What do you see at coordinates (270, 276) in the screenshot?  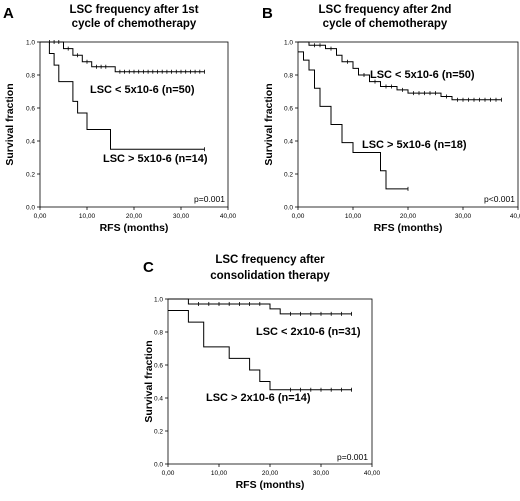 I see `chart-title-line: consolidation therapy` at bounding box center [270, 276].